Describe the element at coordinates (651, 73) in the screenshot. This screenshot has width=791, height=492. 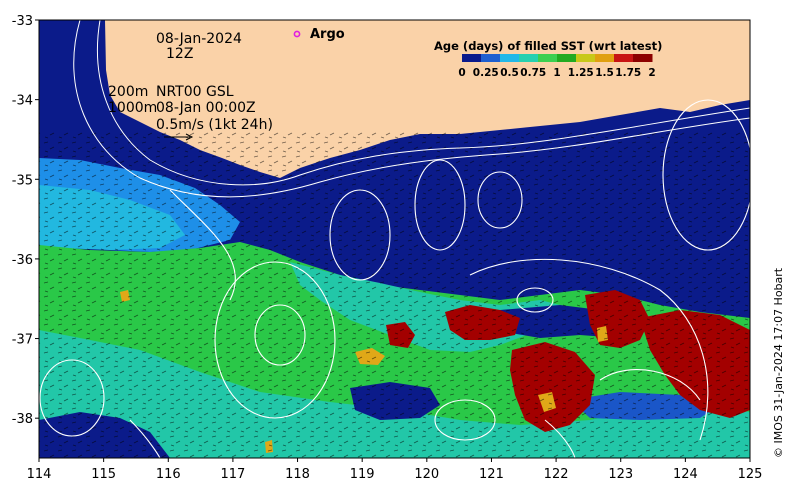
I see `legend-tick-label: 2` at that location.